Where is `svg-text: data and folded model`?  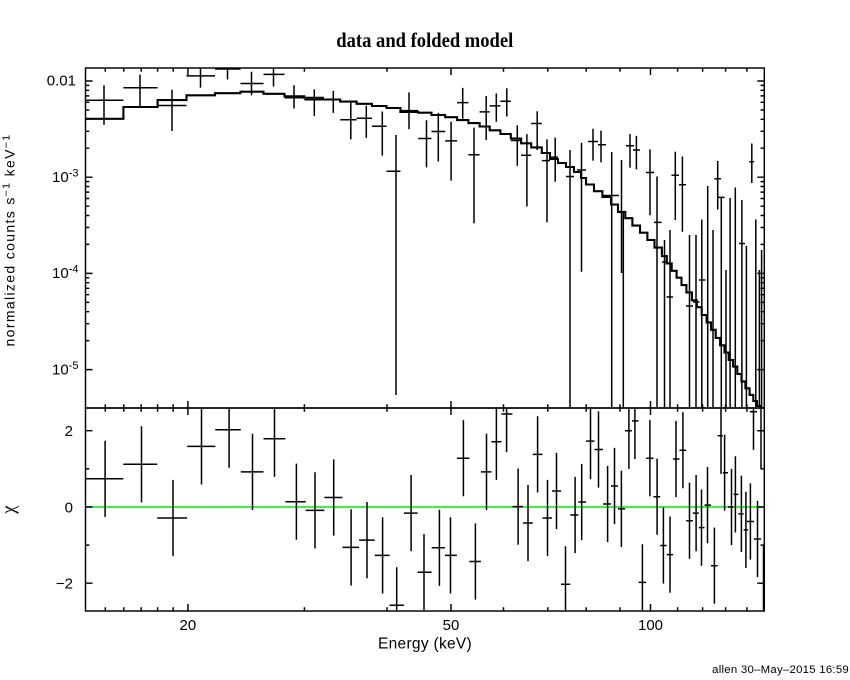 svg-text: data and folded model is located at coordinates (424, 40).